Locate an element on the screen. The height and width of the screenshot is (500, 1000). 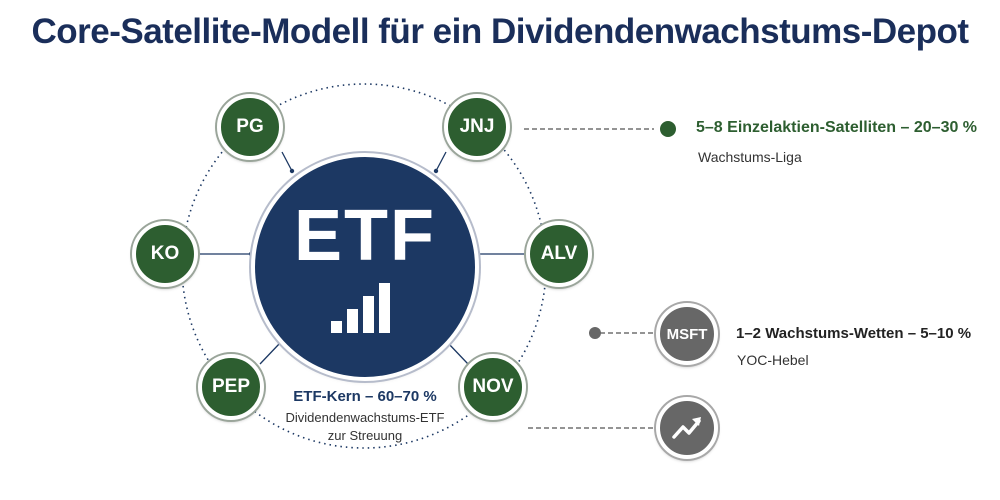
satellite-nov: NOV is located at coordinates (493, 387).